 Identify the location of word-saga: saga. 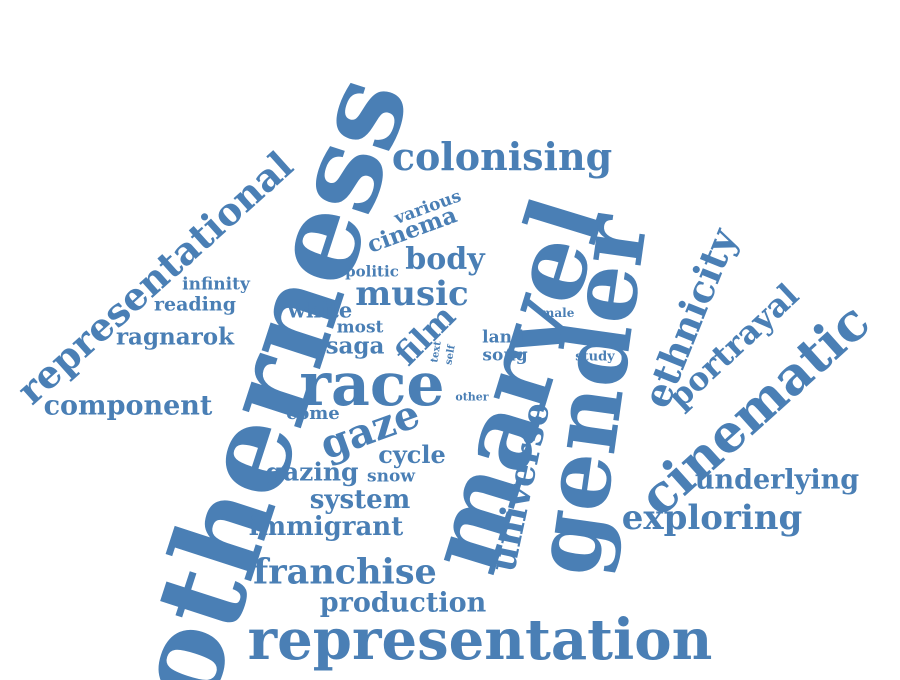
(355, 346).